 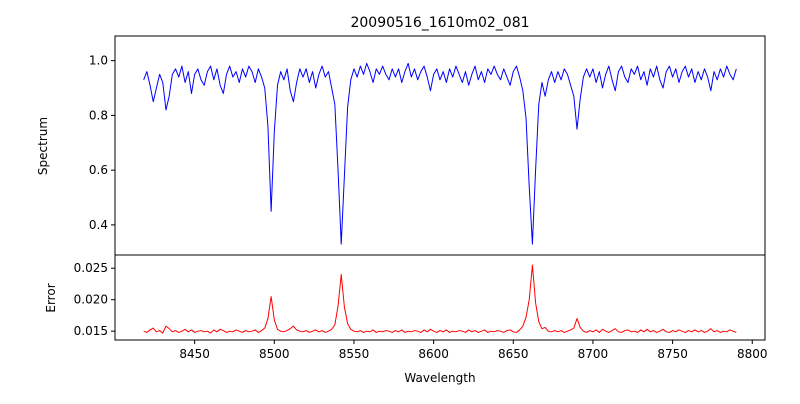 I want to click on x-tick-label: 8450, so click(x=194, y=354).